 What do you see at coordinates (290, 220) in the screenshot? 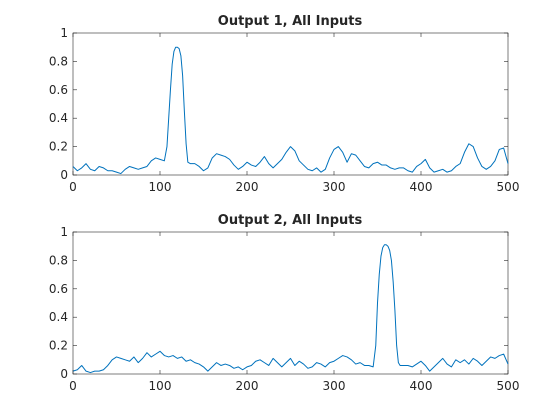
I see `subplot-title-output-2: Output 2, All Inputs` at bounding box center [290, 220].